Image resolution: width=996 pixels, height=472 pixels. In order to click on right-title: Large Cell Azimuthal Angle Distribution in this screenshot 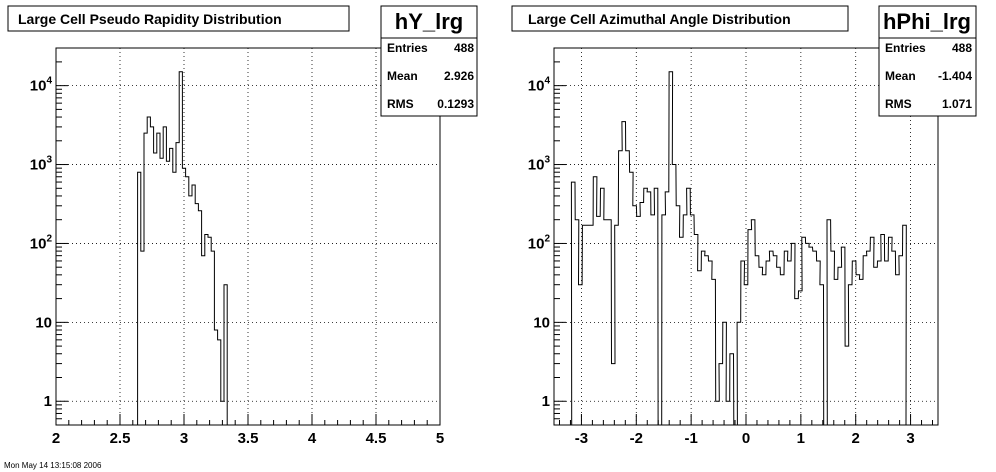, I will do `click(659, 19)`.